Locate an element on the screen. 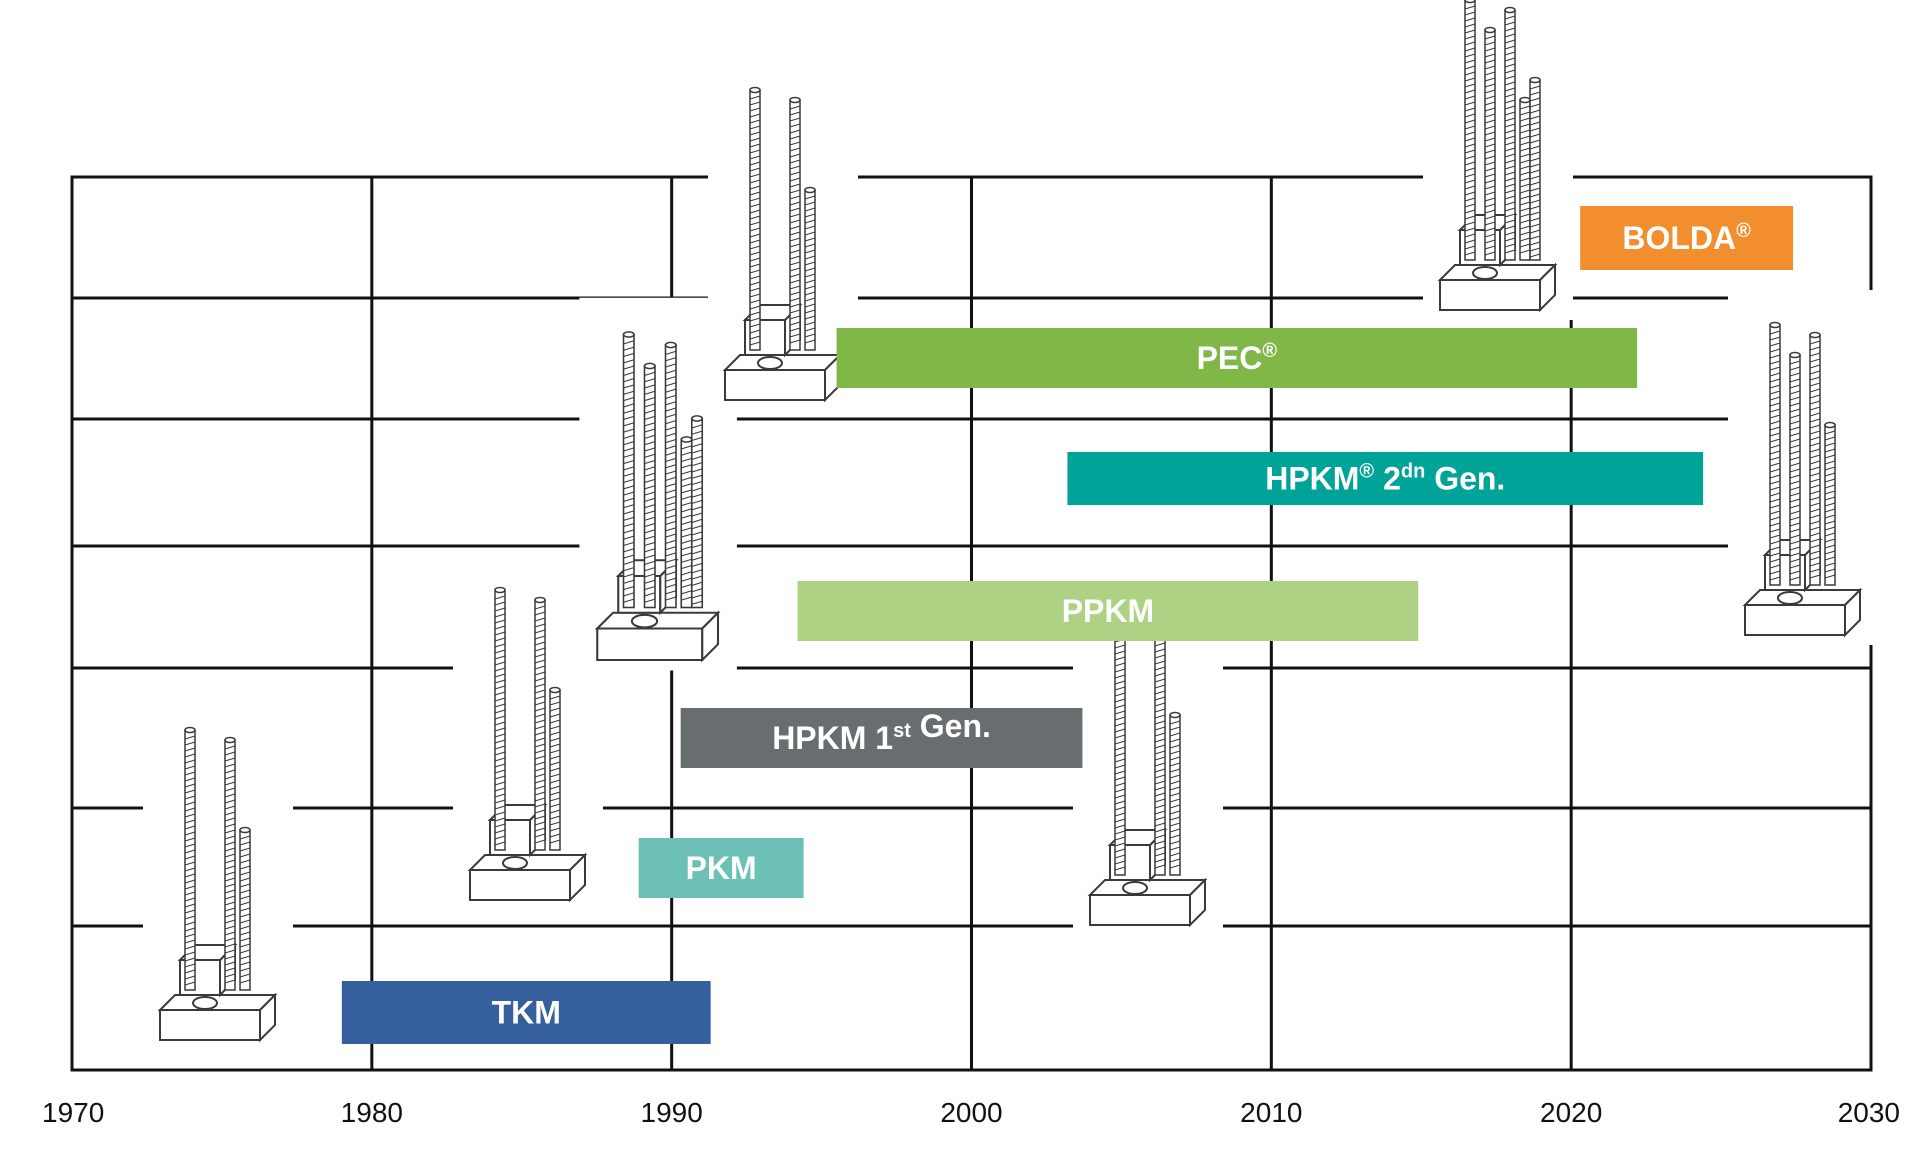 Image resolution: width=1906 pixels, height=1156 pixels. bar-hpkm-1: HPKM 1st Gen. is located at coordinates (881, 738).